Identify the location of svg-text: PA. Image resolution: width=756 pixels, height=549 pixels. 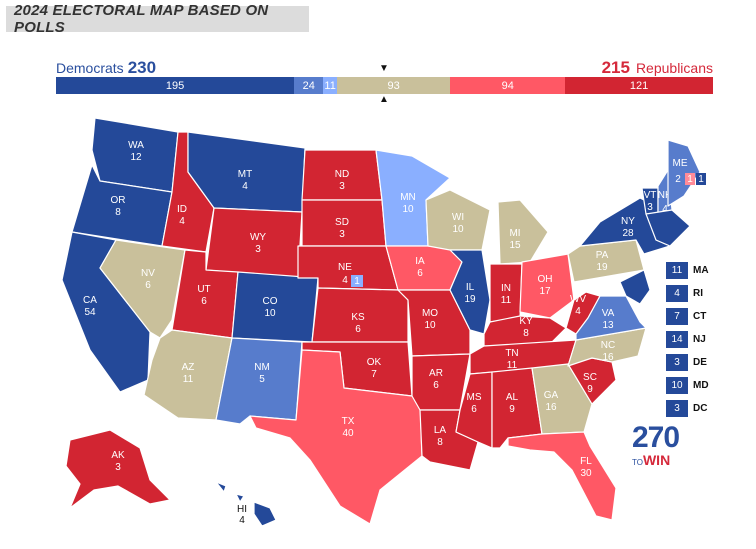
(602, 255).